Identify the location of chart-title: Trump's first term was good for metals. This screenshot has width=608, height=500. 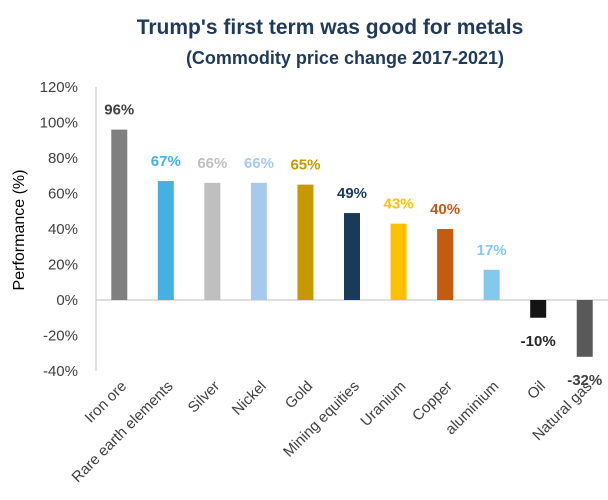
(330, 27).